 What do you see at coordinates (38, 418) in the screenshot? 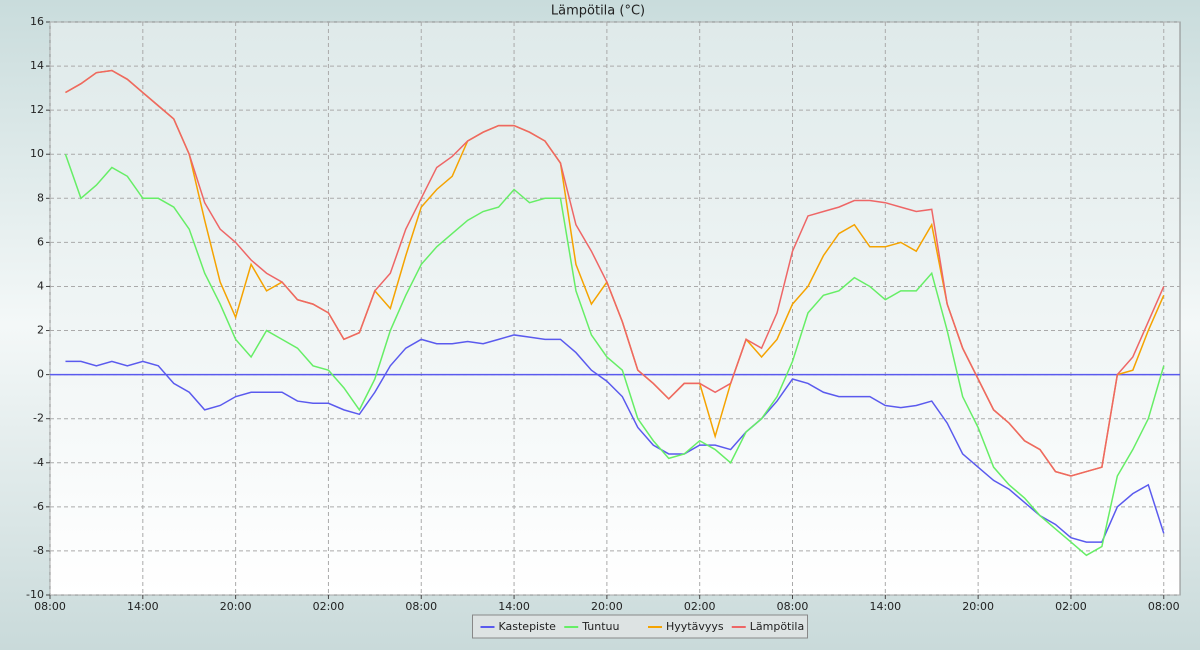
I see `y-tick-label: -2` at bounding box center [38, 418].